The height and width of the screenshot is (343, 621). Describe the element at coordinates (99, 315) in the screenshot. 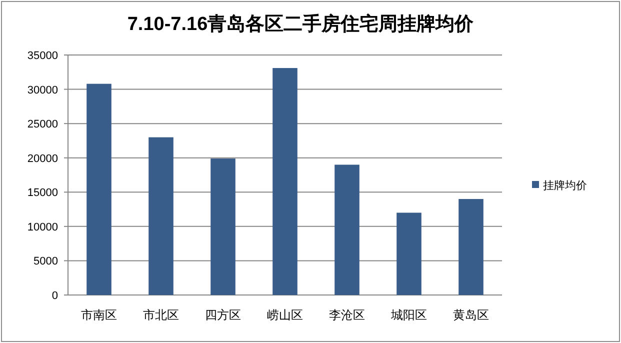

I see `x-tick-label: 市南区` at that location.